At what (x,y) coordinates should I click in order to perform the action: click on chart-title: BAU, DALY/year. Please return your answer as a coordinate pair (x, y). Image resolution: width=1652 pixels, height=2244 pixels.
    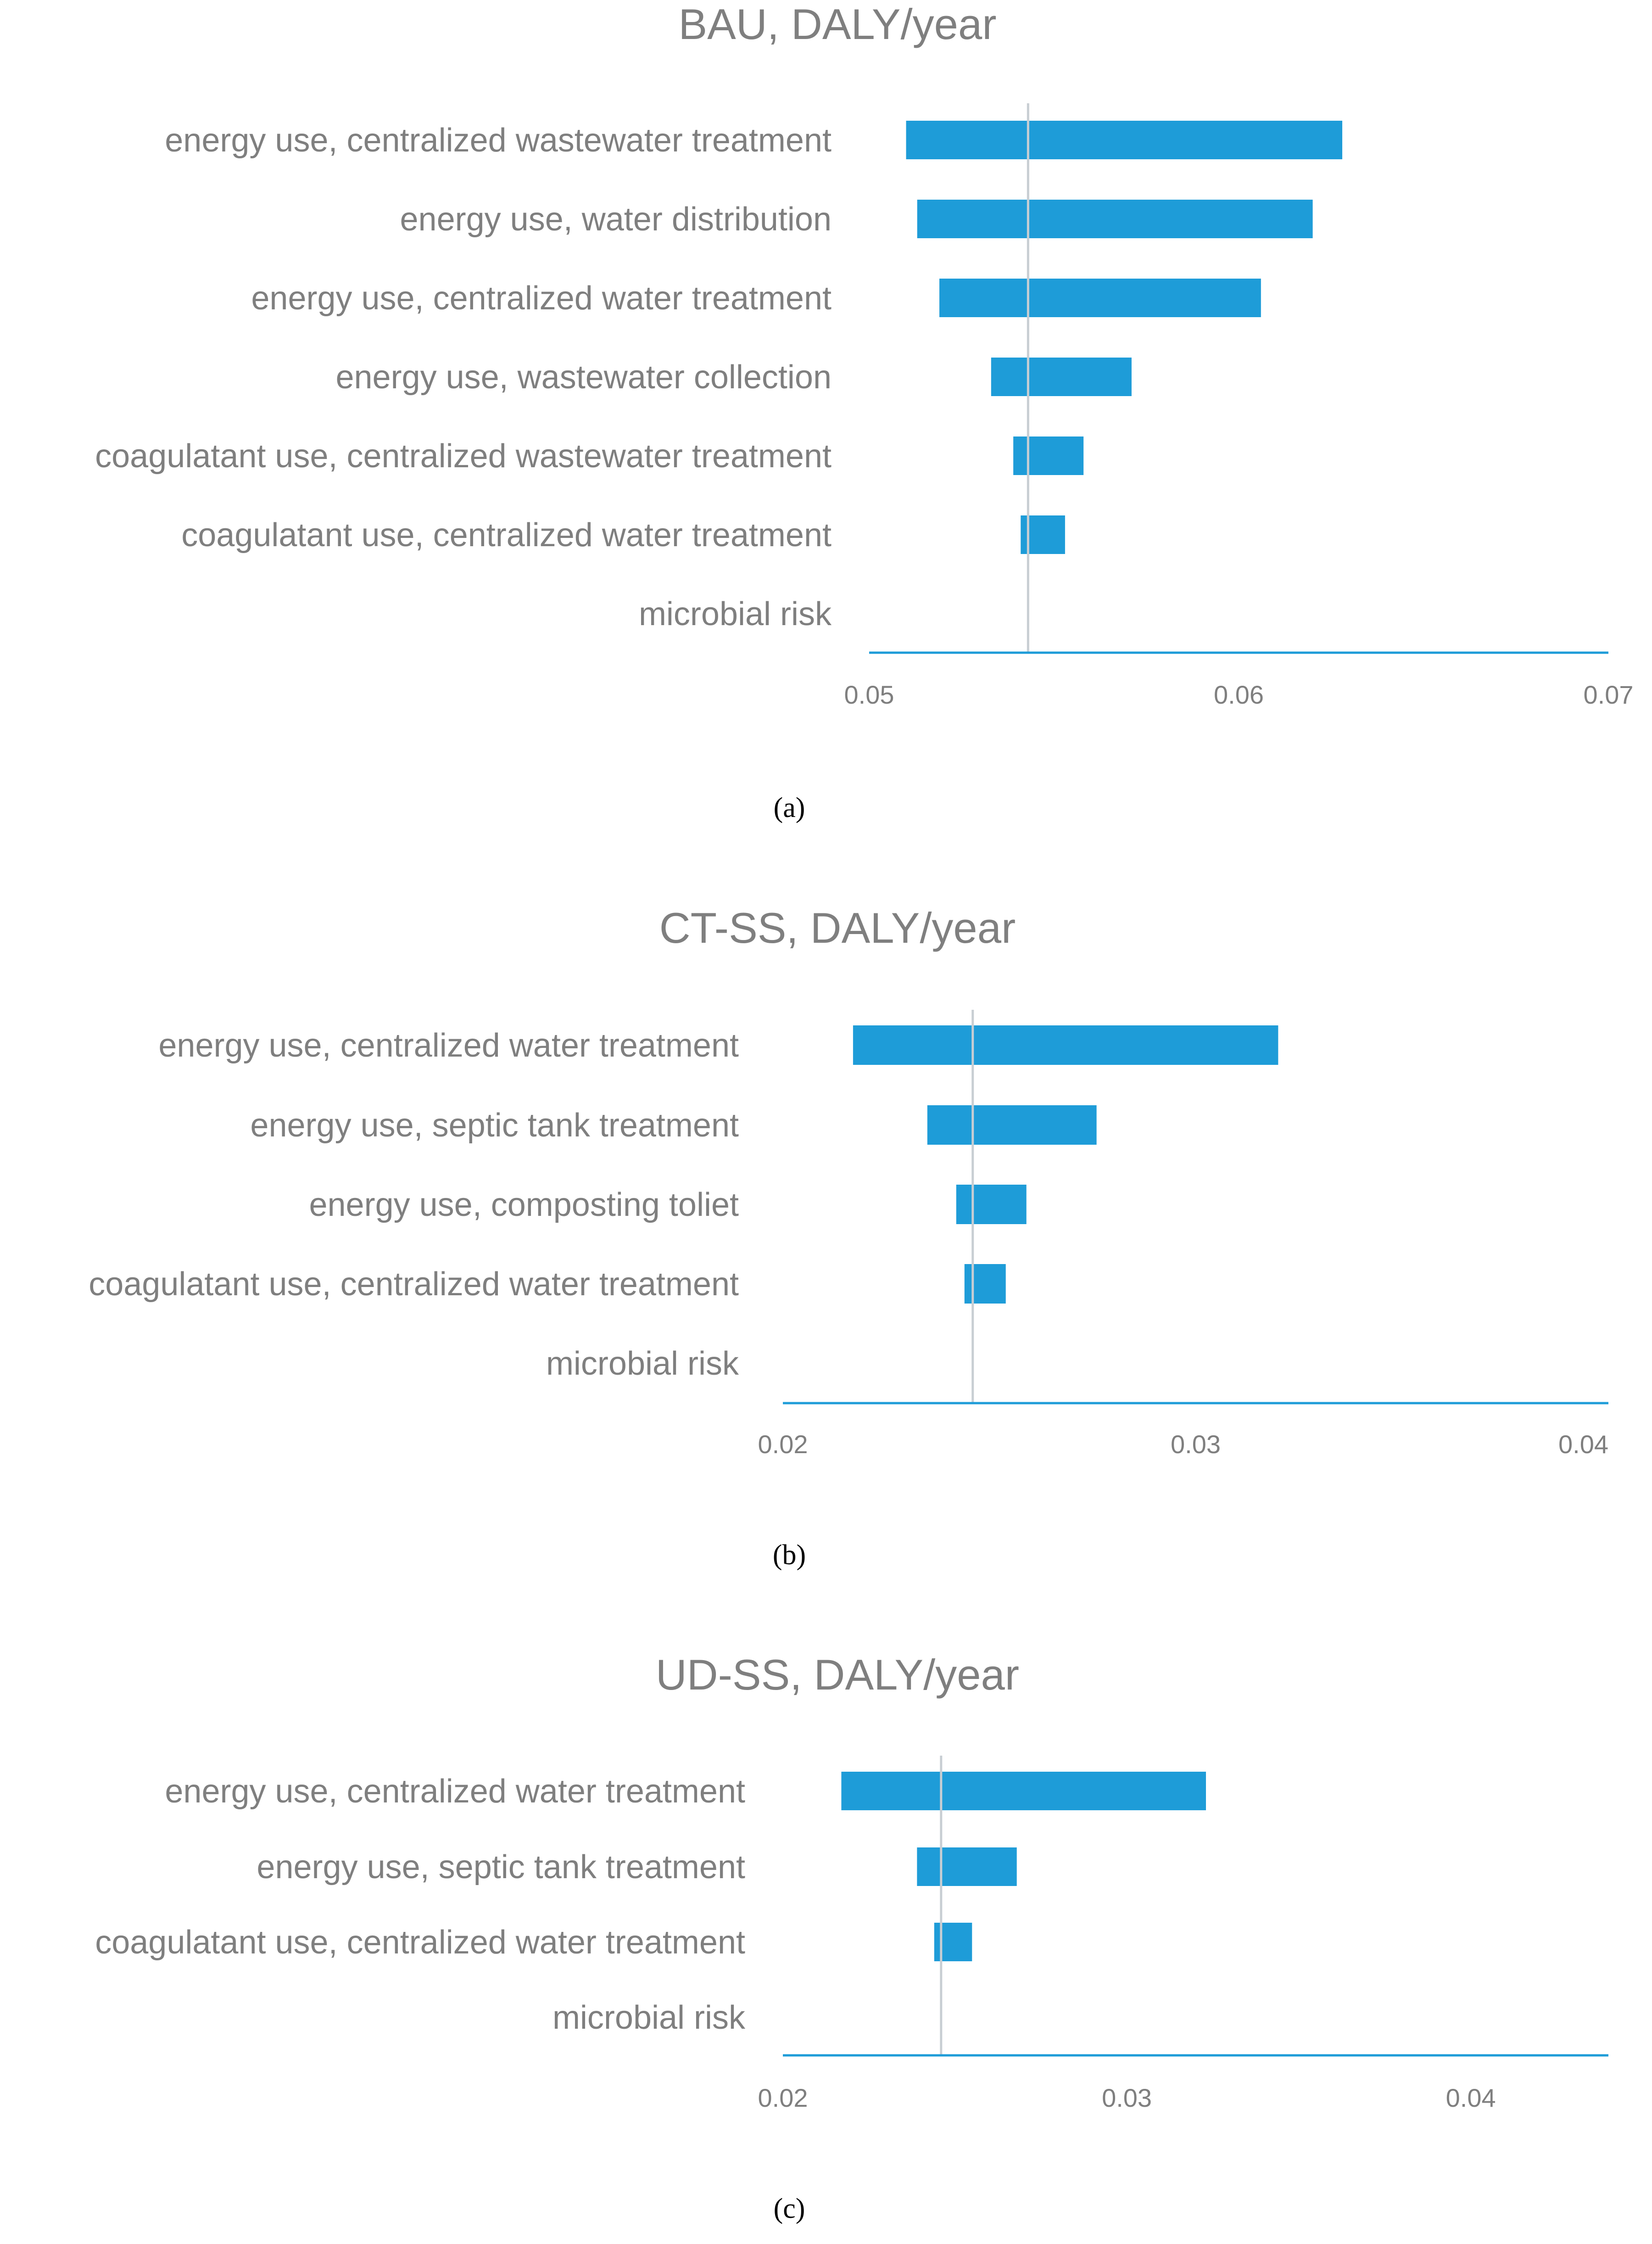
    Looking at the image, I should click on (837, 24).